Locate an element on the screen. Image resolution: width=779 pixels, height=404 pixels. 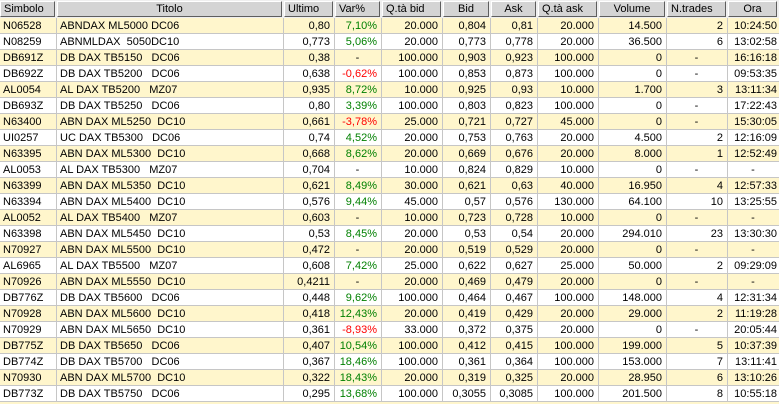
cell-qta_bid: 25.000 is located at coordinates (412, 265).